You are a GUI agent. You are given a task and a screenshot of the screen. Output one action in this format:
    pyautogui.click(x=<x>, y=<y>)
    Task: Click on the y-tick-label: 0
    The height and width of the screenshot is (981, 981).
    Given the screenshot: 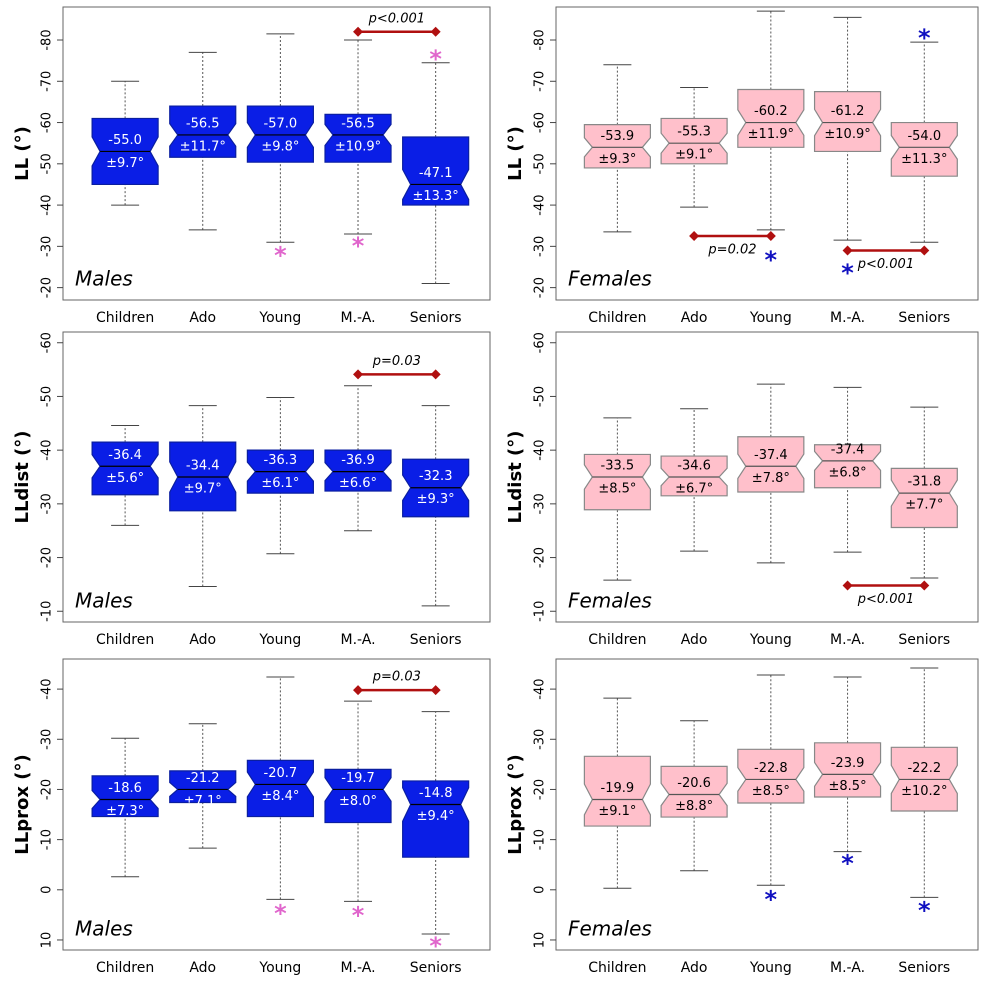 What is the action you would take?
    pyautogui.click(x=47, y=890)
    